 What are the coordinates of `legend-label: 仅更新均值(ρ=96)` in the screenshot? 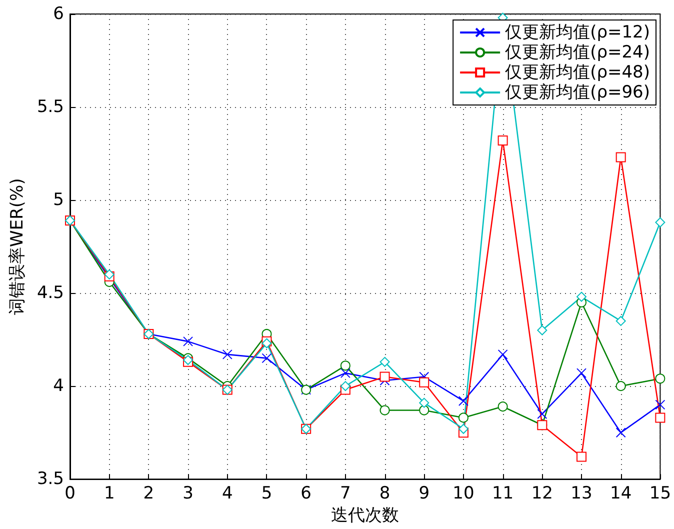 It's located at (577, 92).